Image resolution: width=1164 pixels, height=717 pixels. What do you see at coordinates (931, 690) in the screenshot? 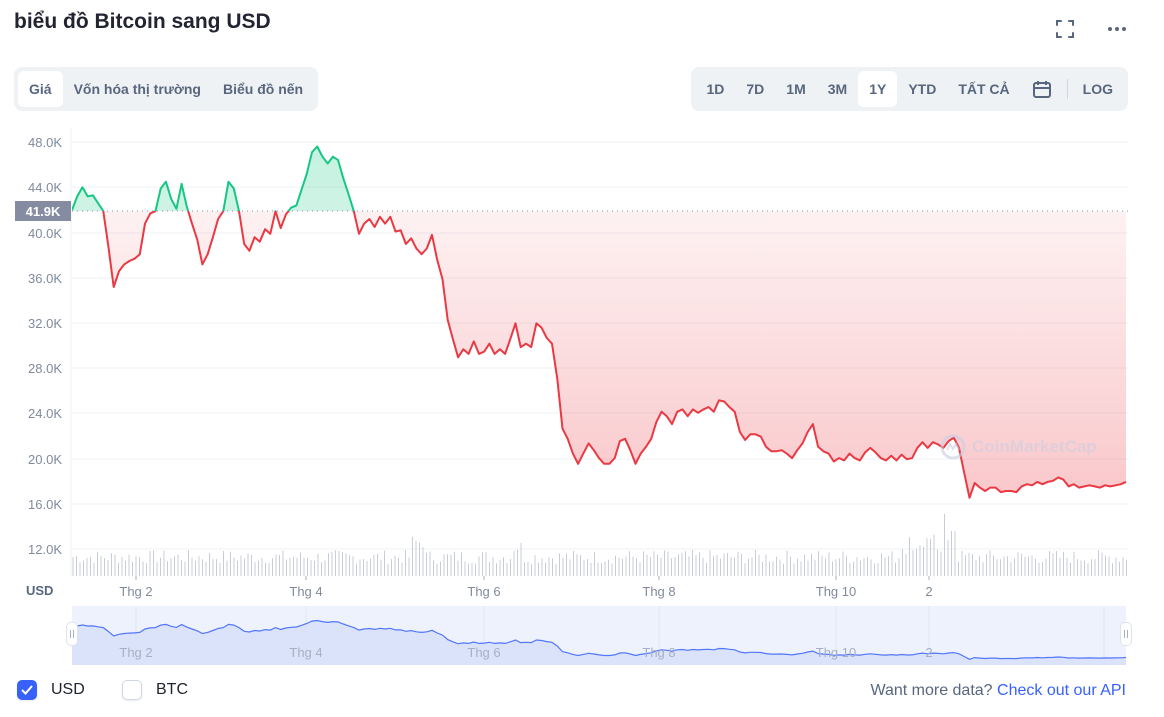
I see `api-prefix: Want more data?` at bounding box center [931, 690].